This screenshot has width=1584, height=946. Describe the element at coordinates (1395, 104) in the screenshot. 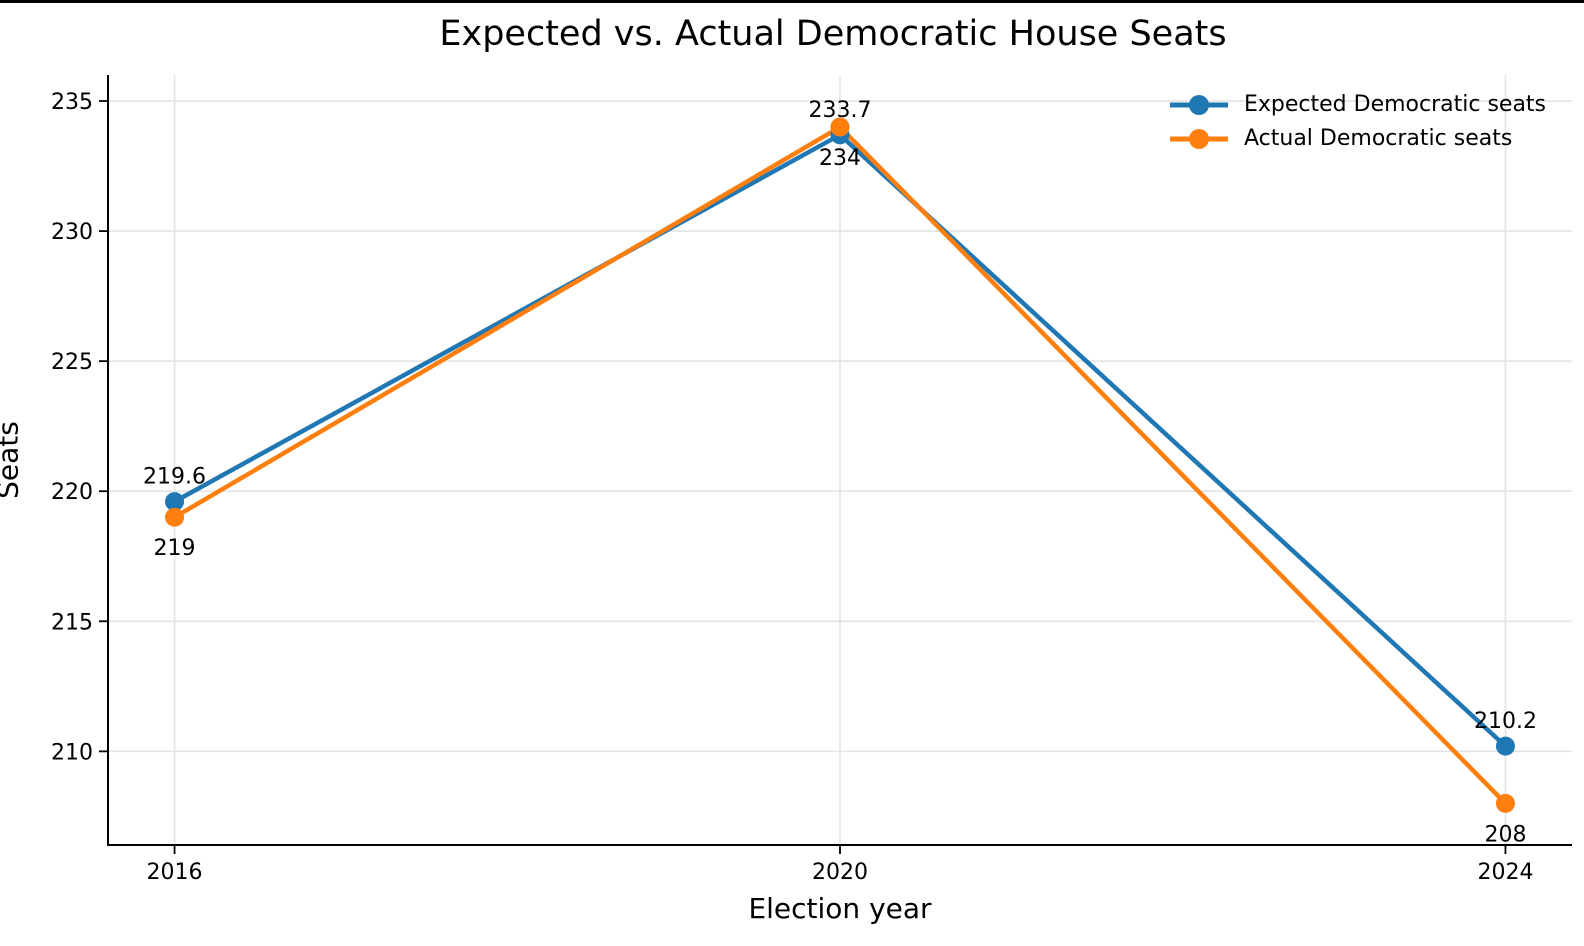

I see `legend-item-label: Expected Democratic seats` at that location.